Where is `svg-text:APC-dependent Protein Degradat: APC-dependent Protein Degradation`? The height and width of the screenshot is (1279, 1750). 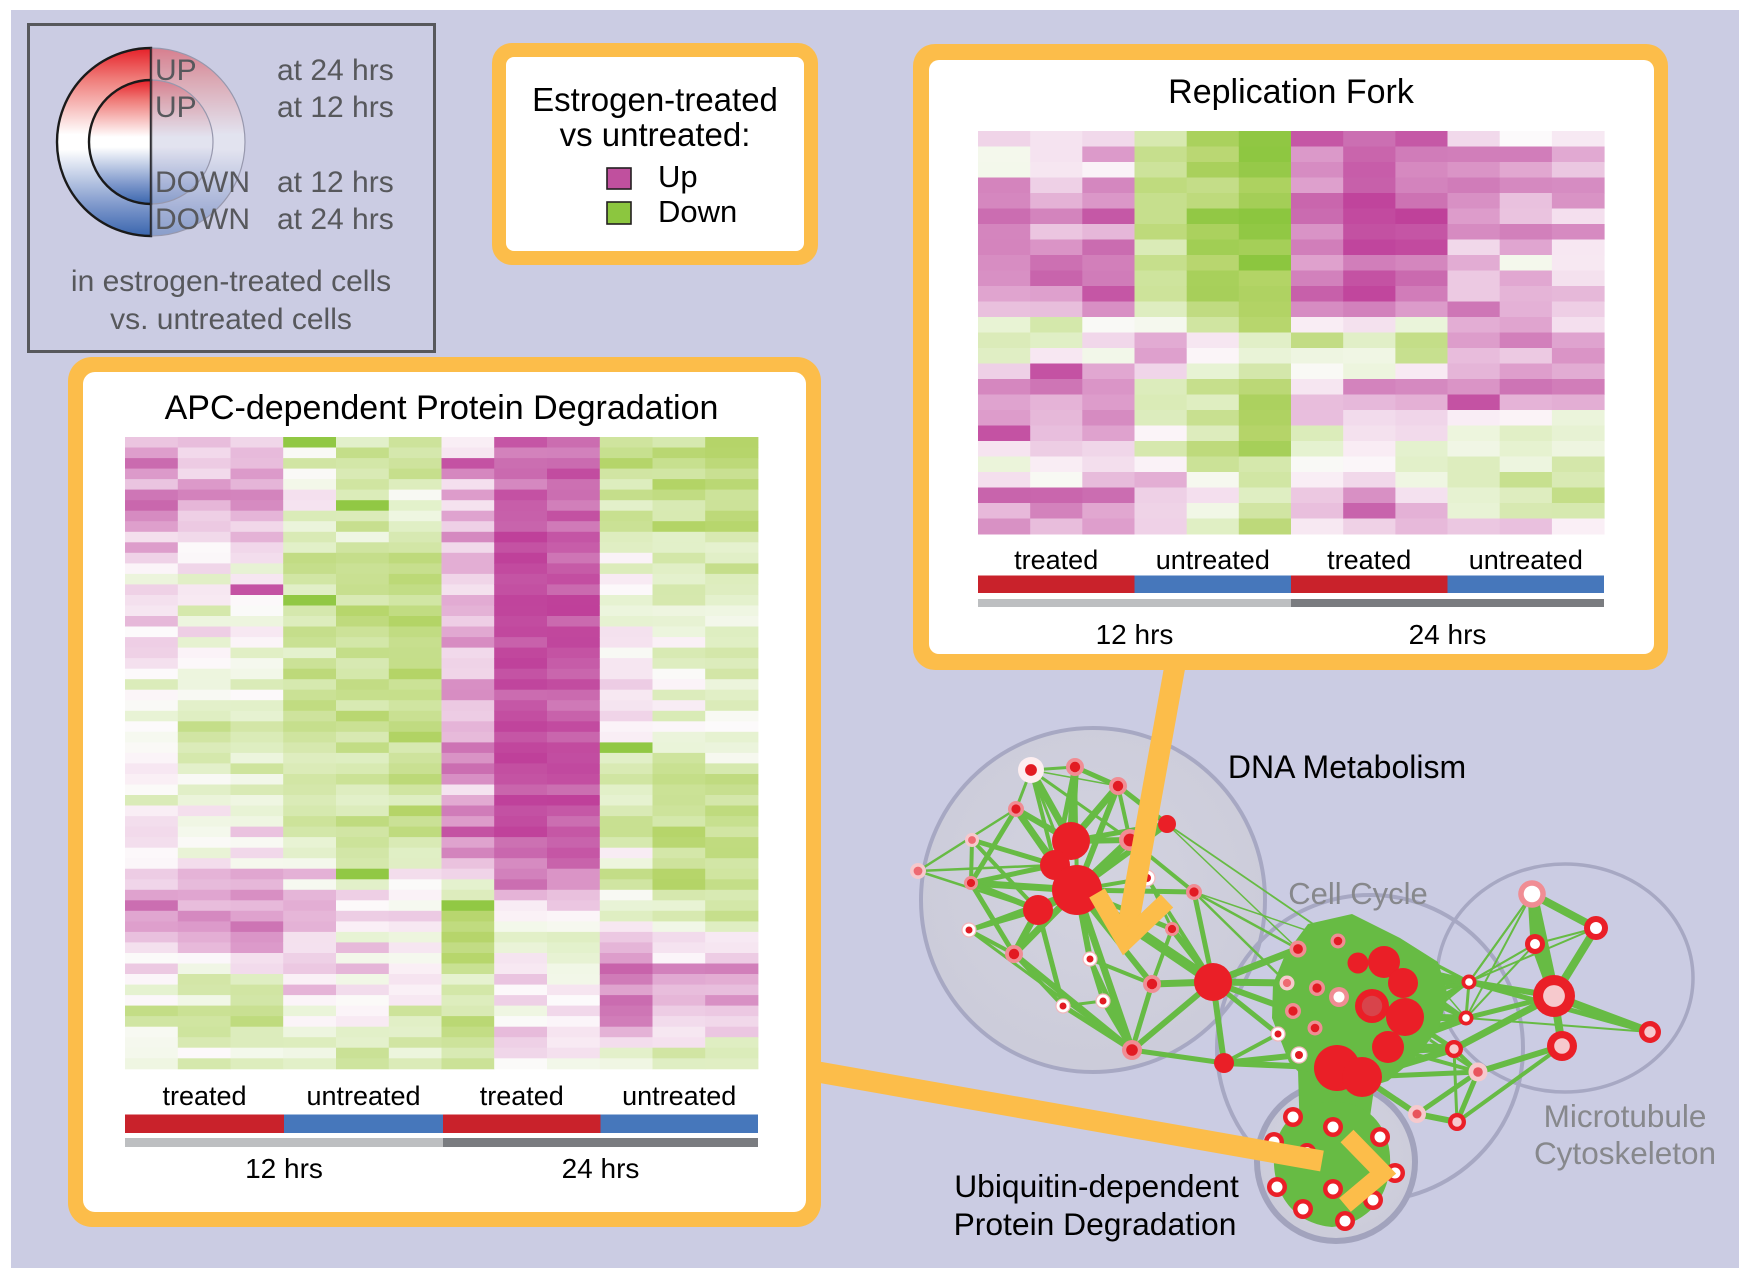 svg-text:APC-dependent Protein Degradat: APC-dependent Protein Degradation is located at coordinates (442, 408).